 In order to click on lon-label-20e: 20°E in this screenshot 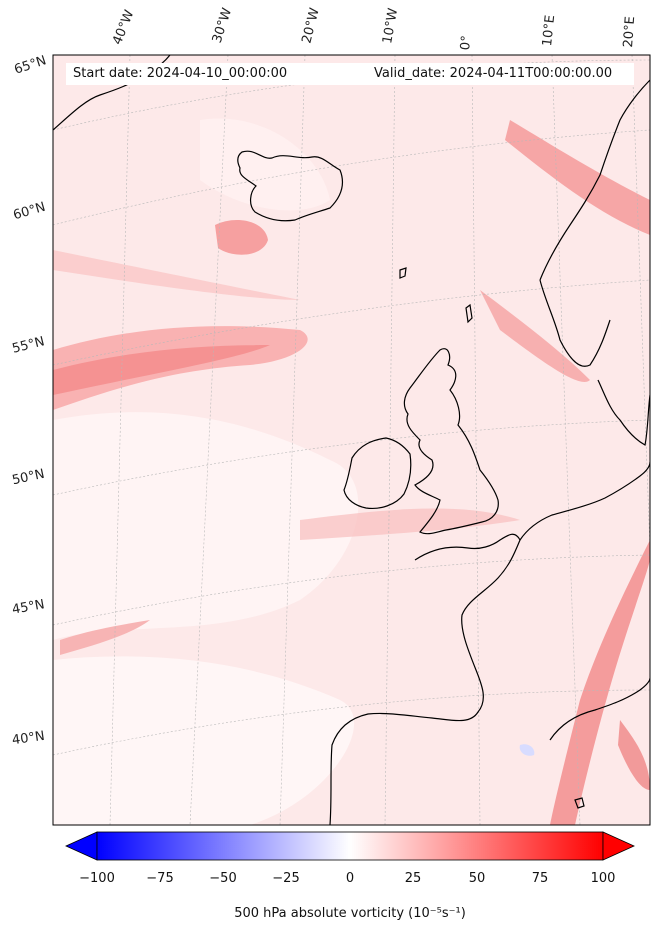, I will do `click(630, 31)`.